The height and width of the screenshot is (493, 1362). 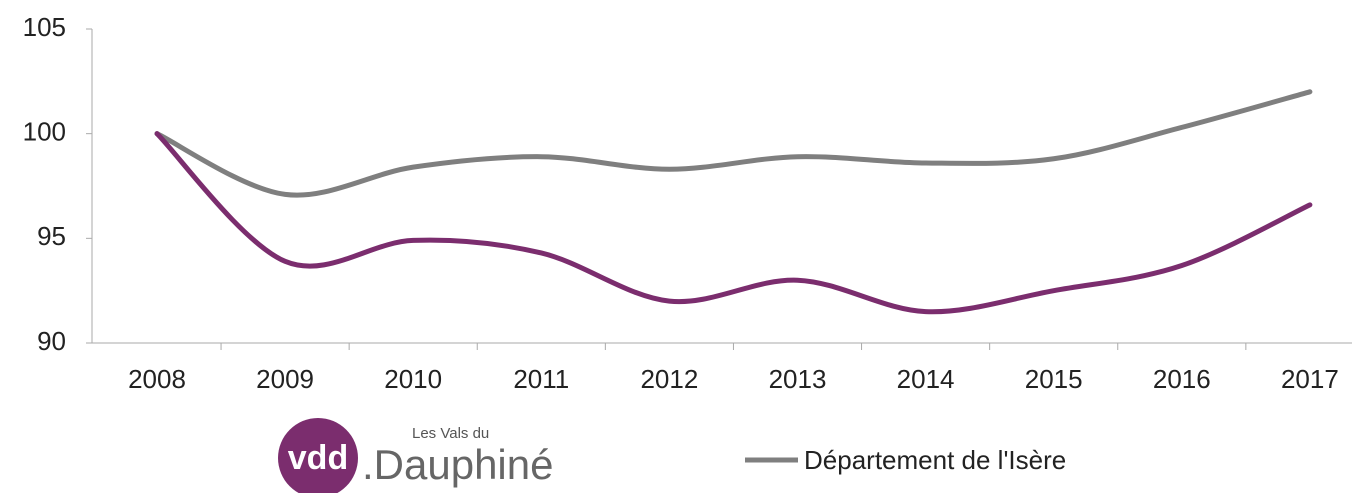 I want to click on x-tick-label: 2015, so click(x=1054, y=379).